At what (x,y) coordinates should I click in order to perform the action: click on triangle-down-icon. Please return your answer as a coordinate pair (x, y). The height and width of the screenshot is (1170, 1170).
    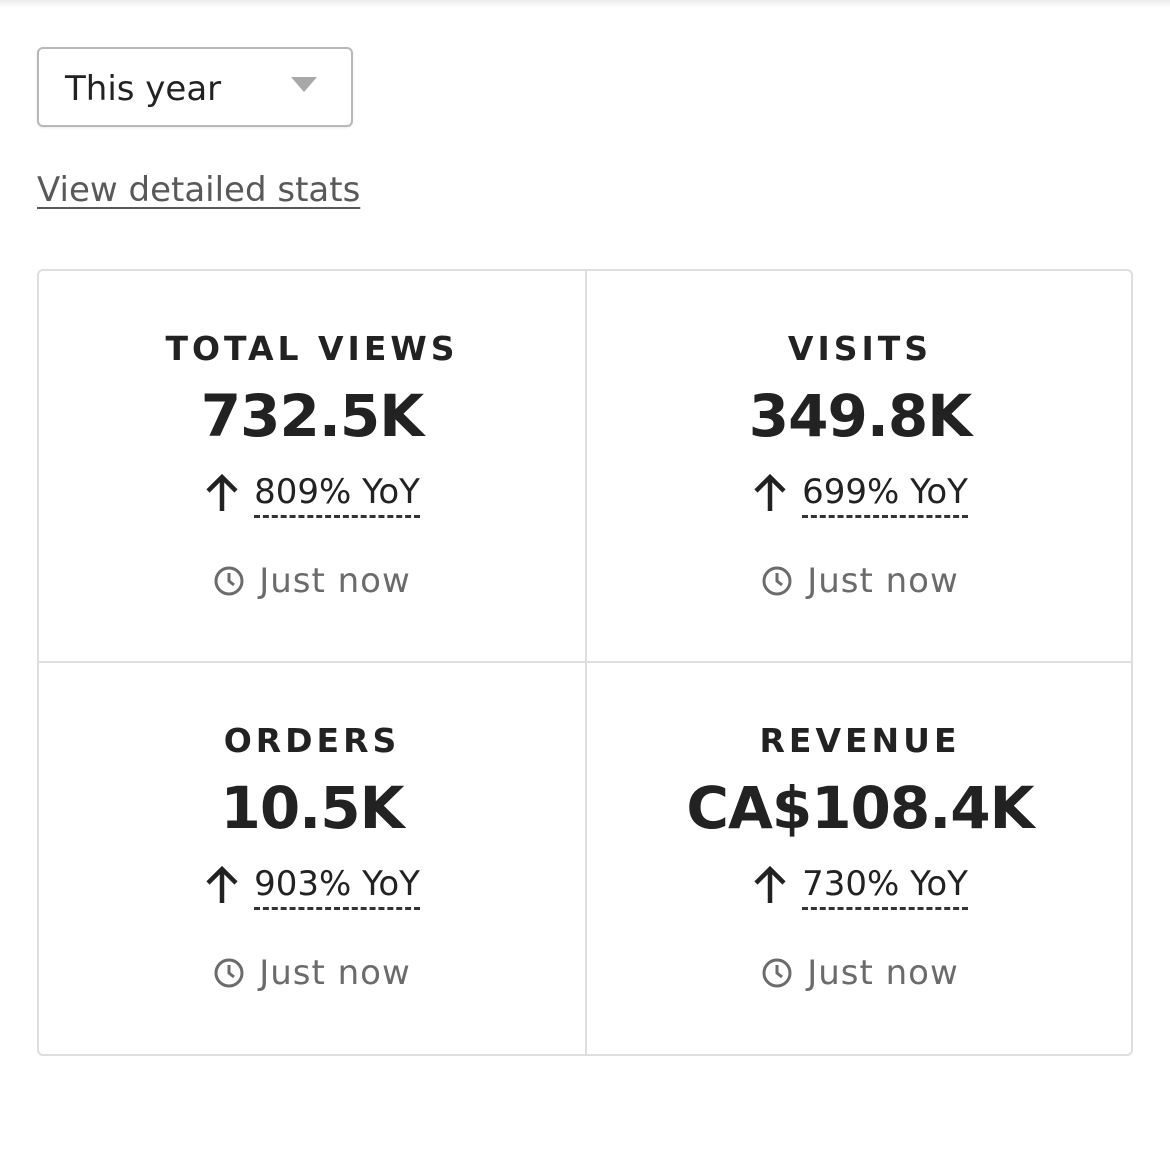
    Looking at the image, I should click on (304, 84).